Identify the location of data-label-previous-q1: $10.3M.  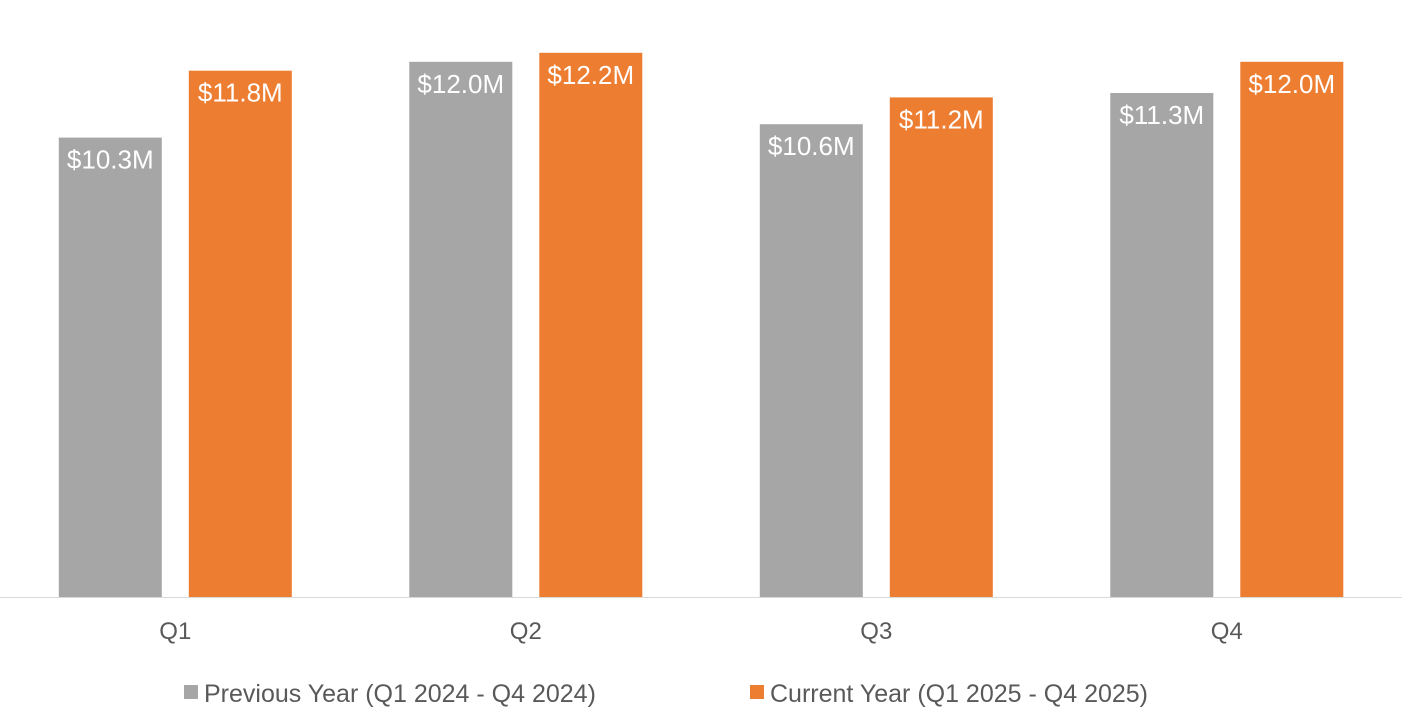
(110, 160).